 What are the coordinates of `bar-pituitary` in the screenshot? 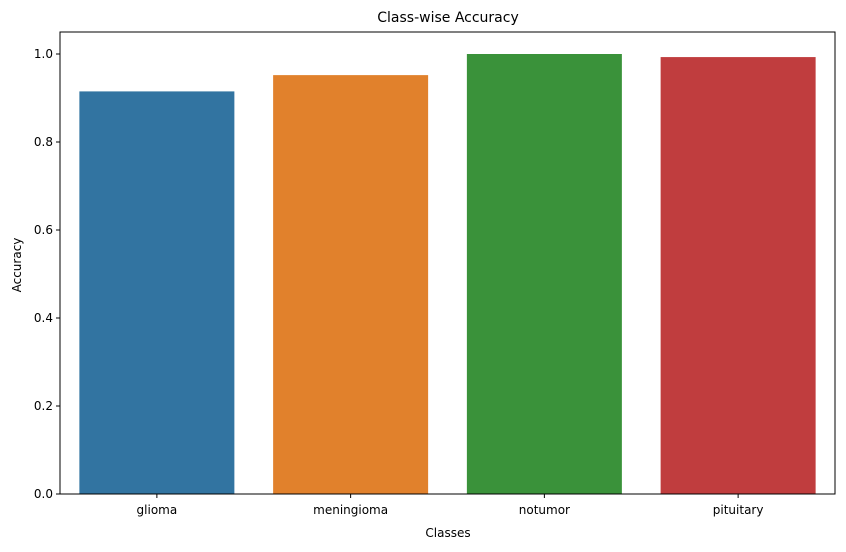 It's located at (738, 275).